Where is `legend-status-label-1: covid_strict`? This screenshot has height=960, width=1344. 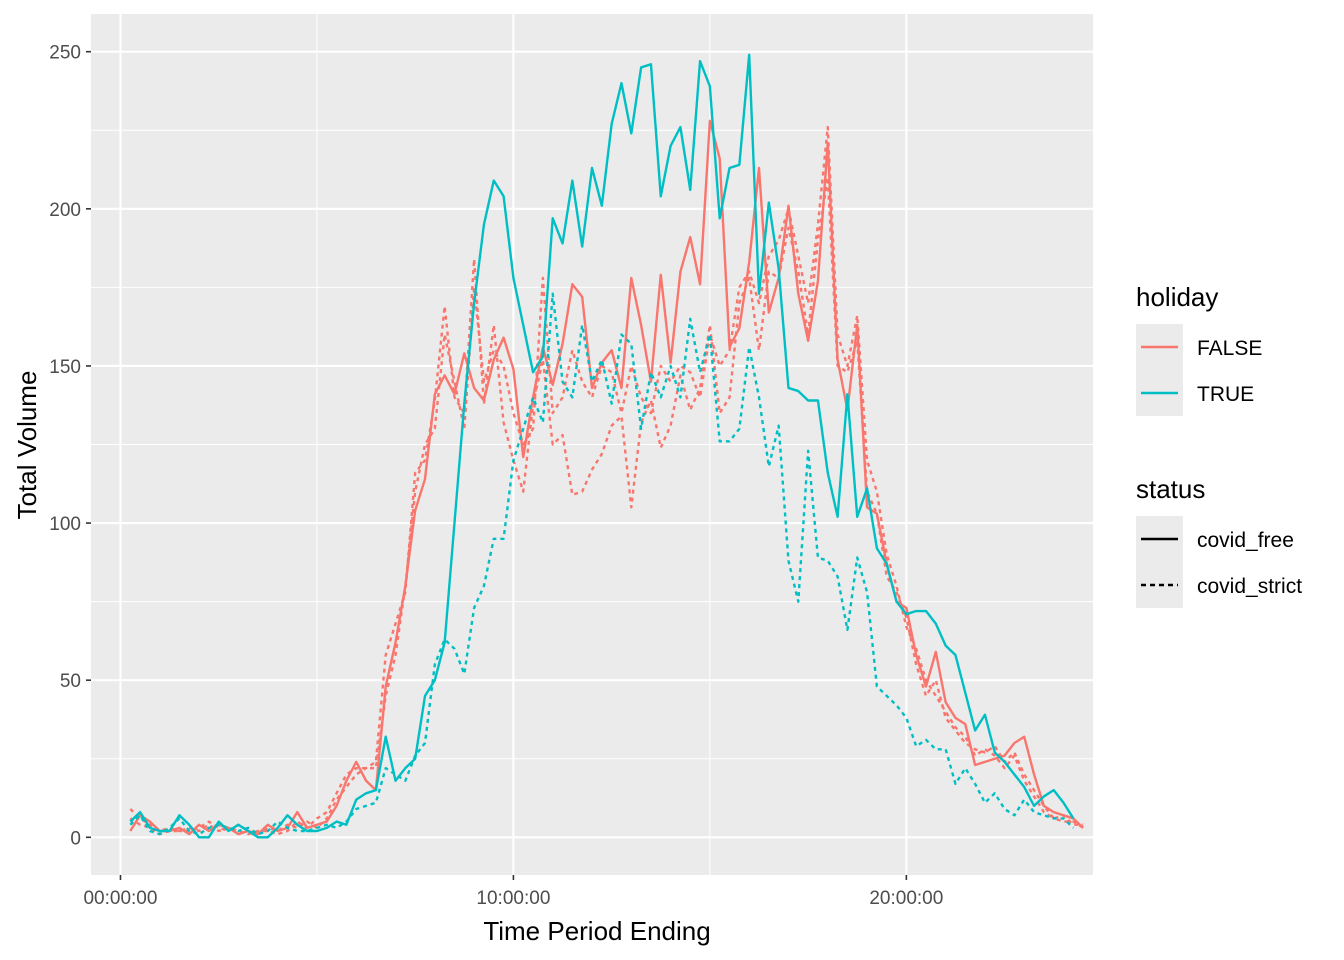 legend-status-label-1: covid_strict is located at coordinates (1249, 586).